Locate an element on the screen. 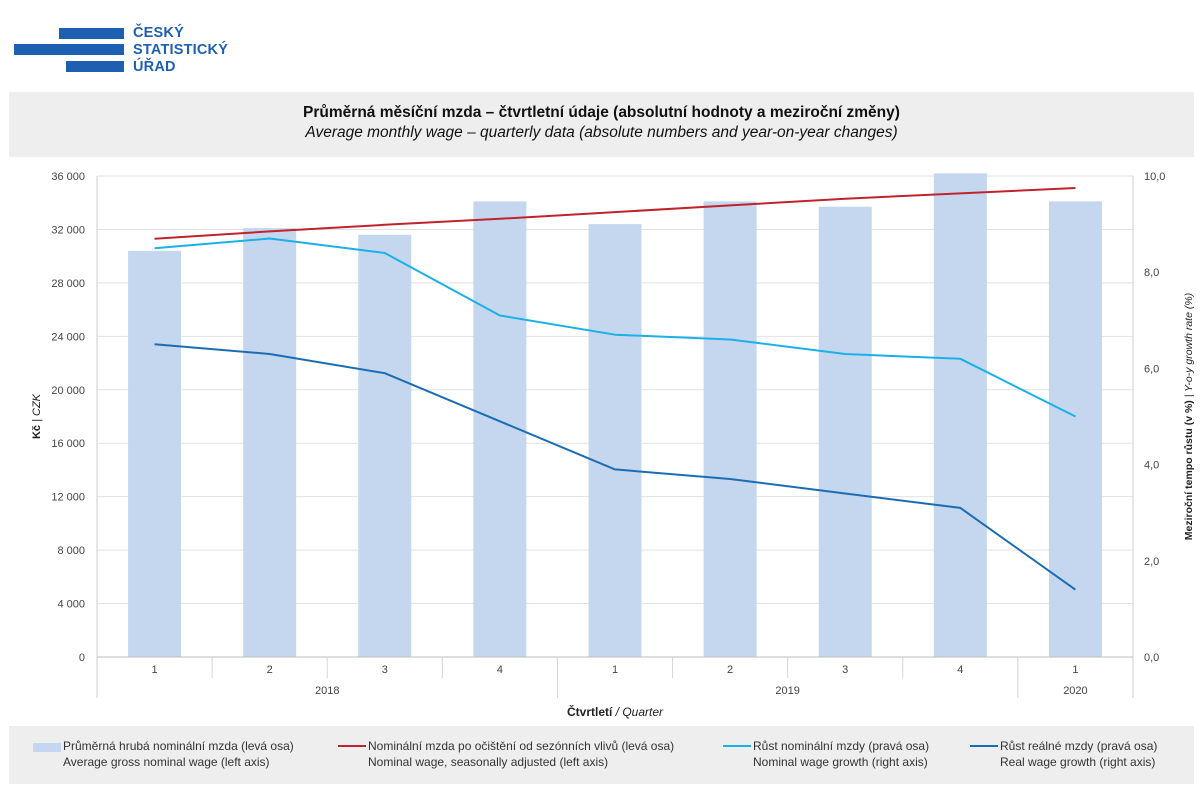  logo-line-2: STATISTICKÝ is located at coordinates (181, 50).